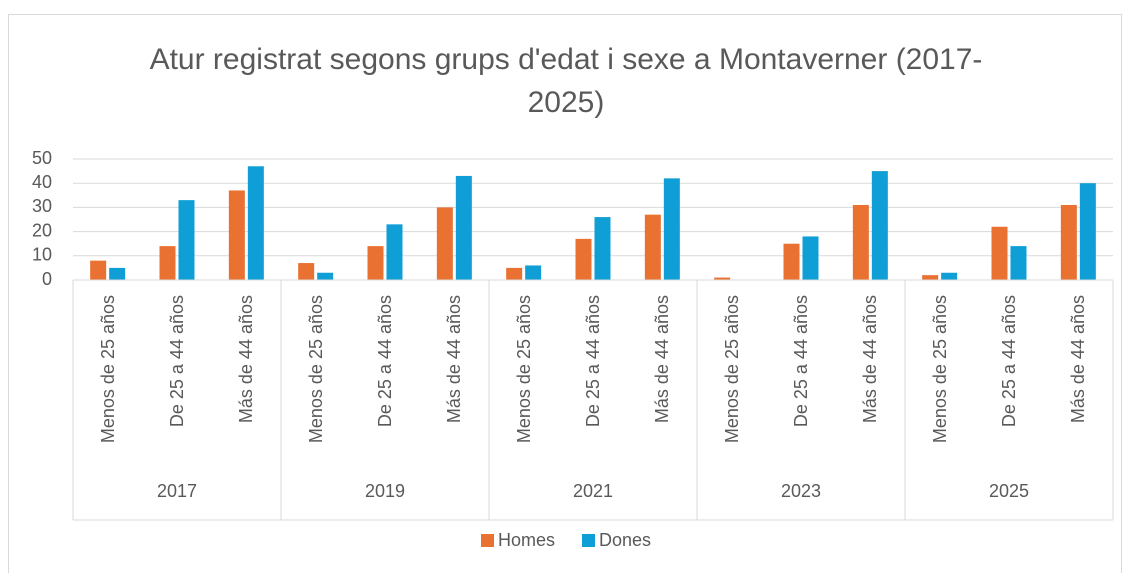 The width and height of the screenshot is (1131, 573). Describe the element at coordinates (527, 540) in the screenshot. I see `legend-label: Homes` at that location.